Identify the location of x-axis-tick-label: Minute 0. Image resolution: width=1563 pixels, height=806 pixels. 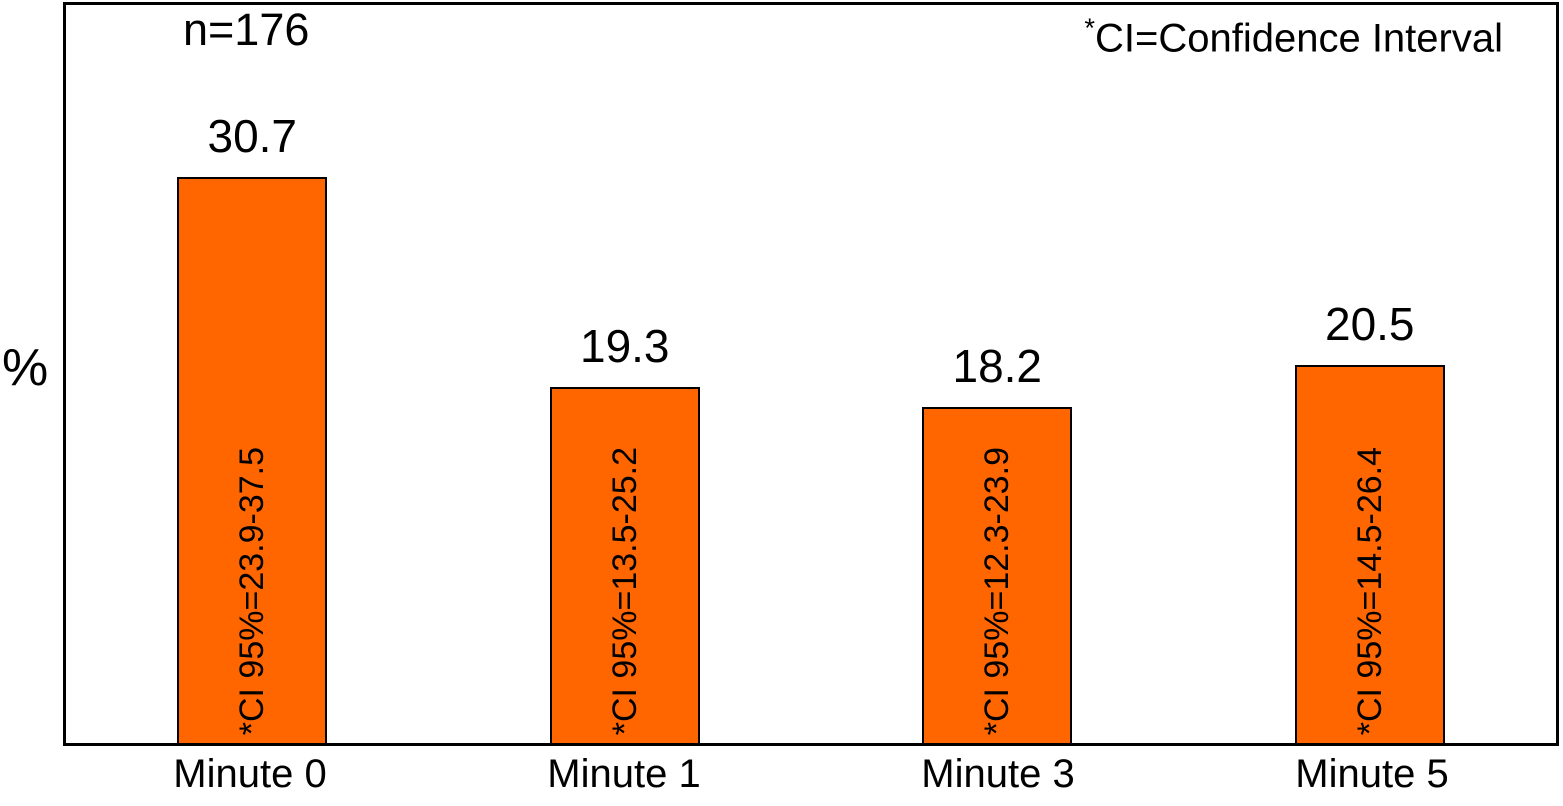
(250, 774).